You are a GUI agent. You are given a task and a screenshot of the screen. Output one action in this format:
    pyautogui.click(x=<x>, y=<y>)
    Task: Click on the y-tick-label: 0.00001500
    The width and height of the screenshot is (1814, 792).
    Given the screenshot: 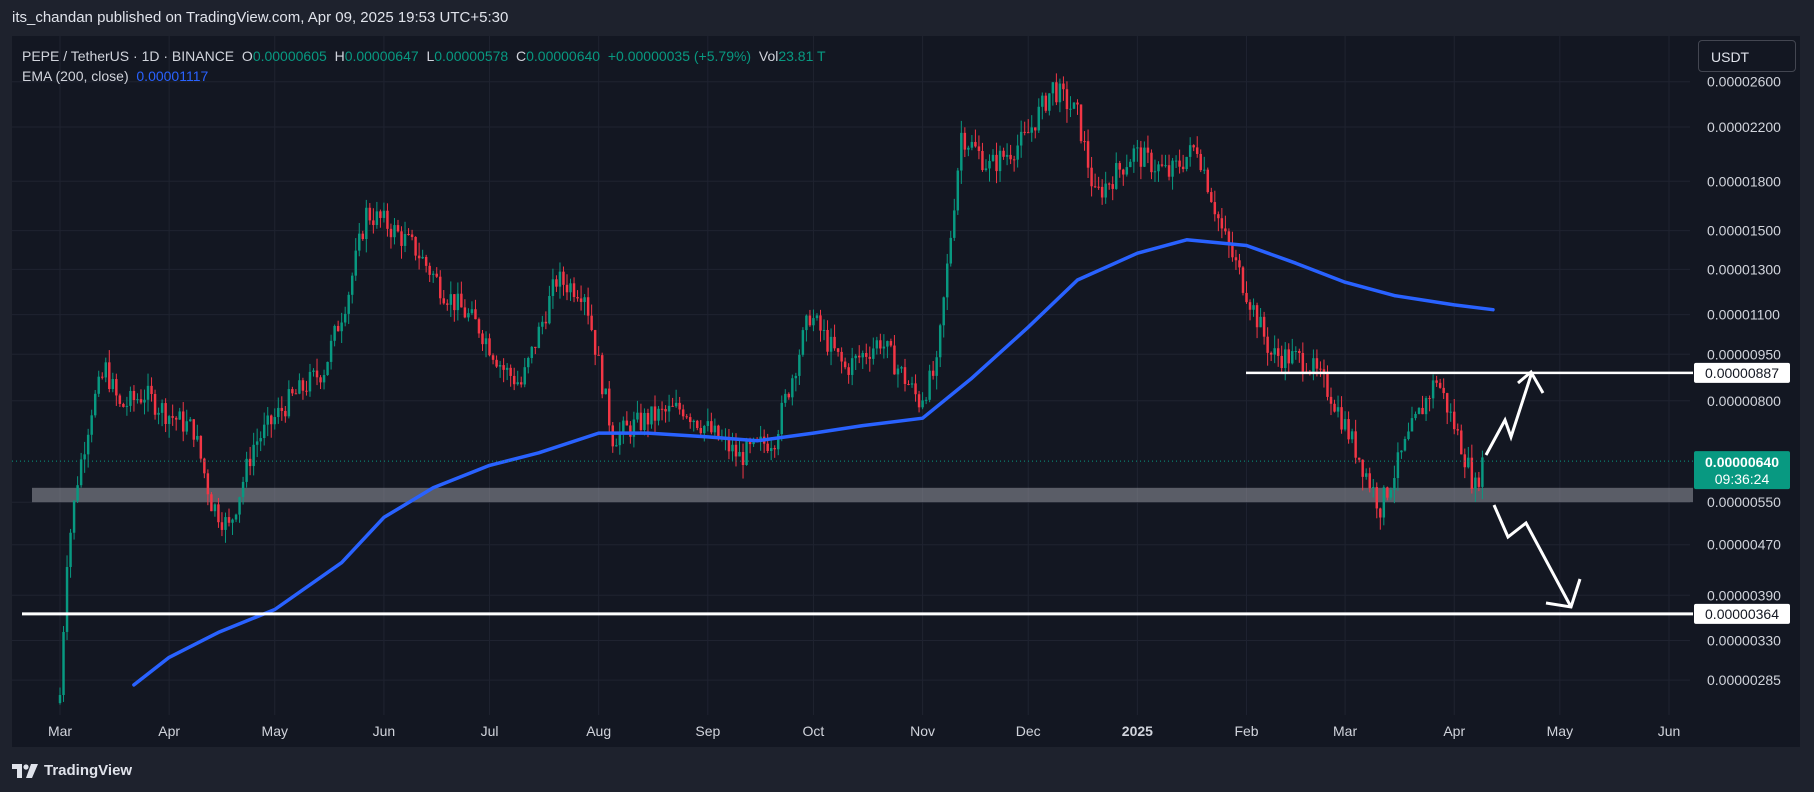 What is the action you would take?
    pyautogui.click(x=1744, y=231)
    